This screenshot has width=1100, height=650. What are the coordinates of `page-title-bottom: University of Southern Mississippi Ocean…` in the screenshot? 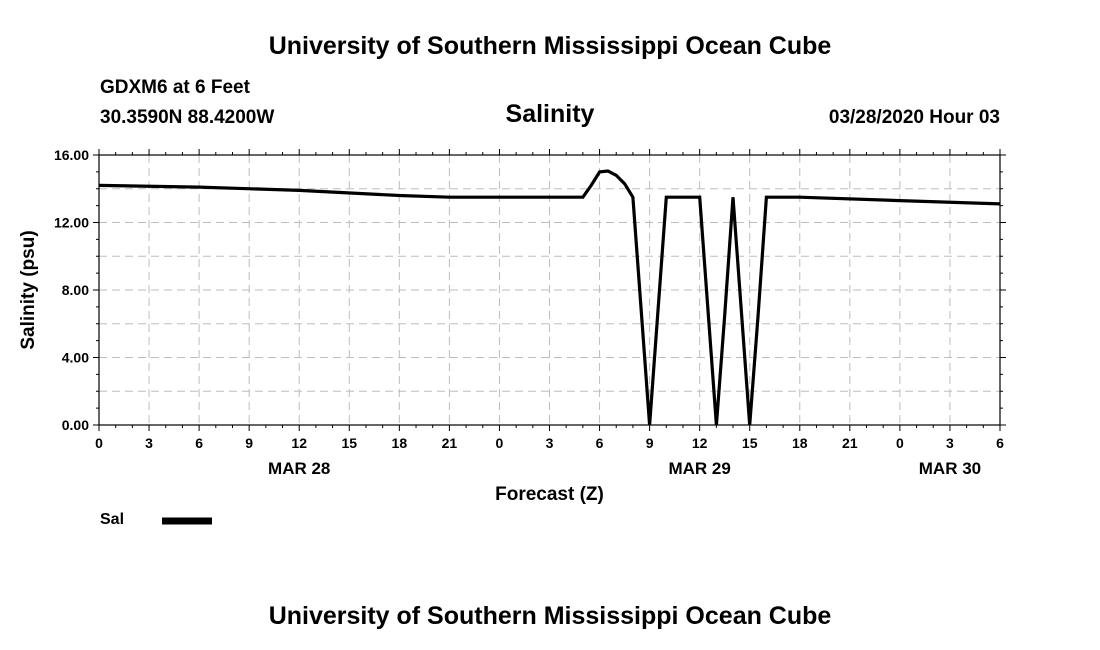 It's located at (550, 616).